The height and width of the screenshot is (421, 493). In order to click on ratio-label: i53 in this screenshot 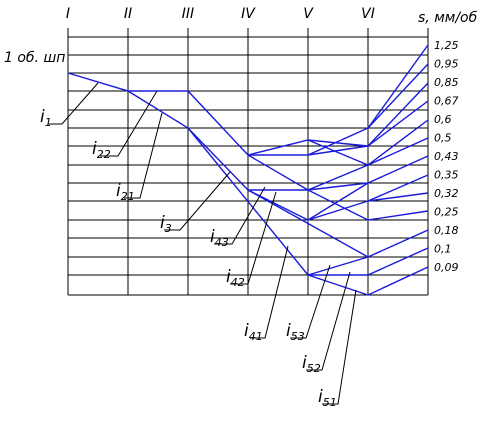, I will do `click(295, 332)`.